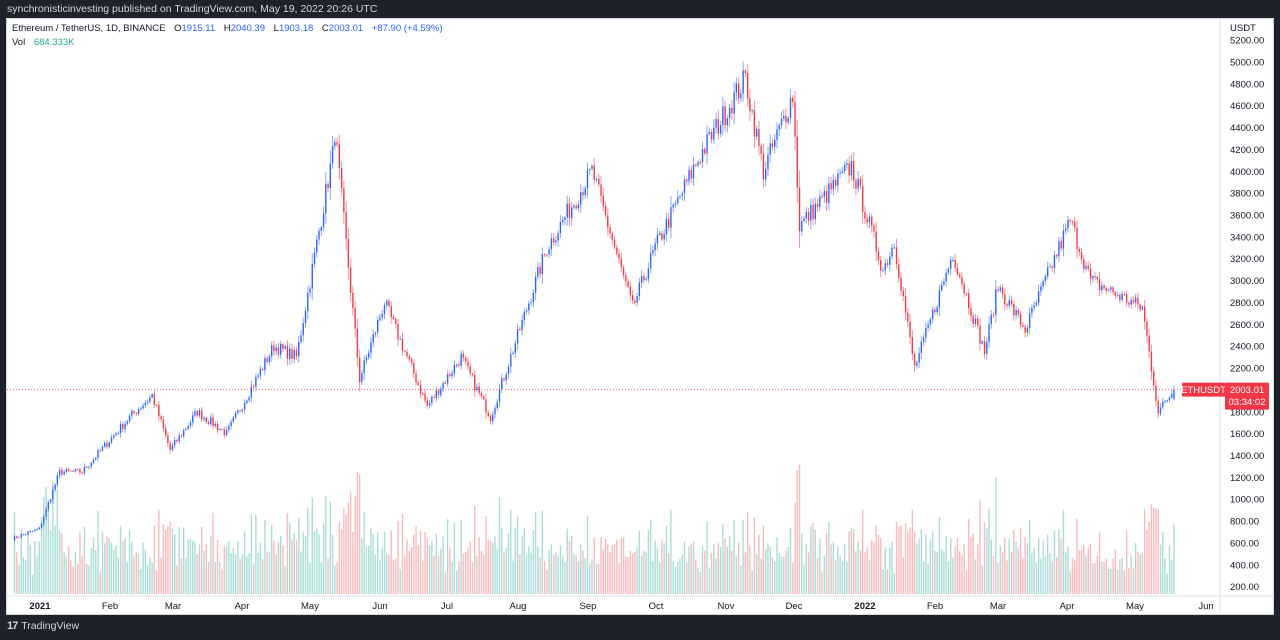 The image size is (1280, 640). What do you see at coordinates (276, 28) in the screenshot?
I see `low-label: L` at bounding box center [276, 28].